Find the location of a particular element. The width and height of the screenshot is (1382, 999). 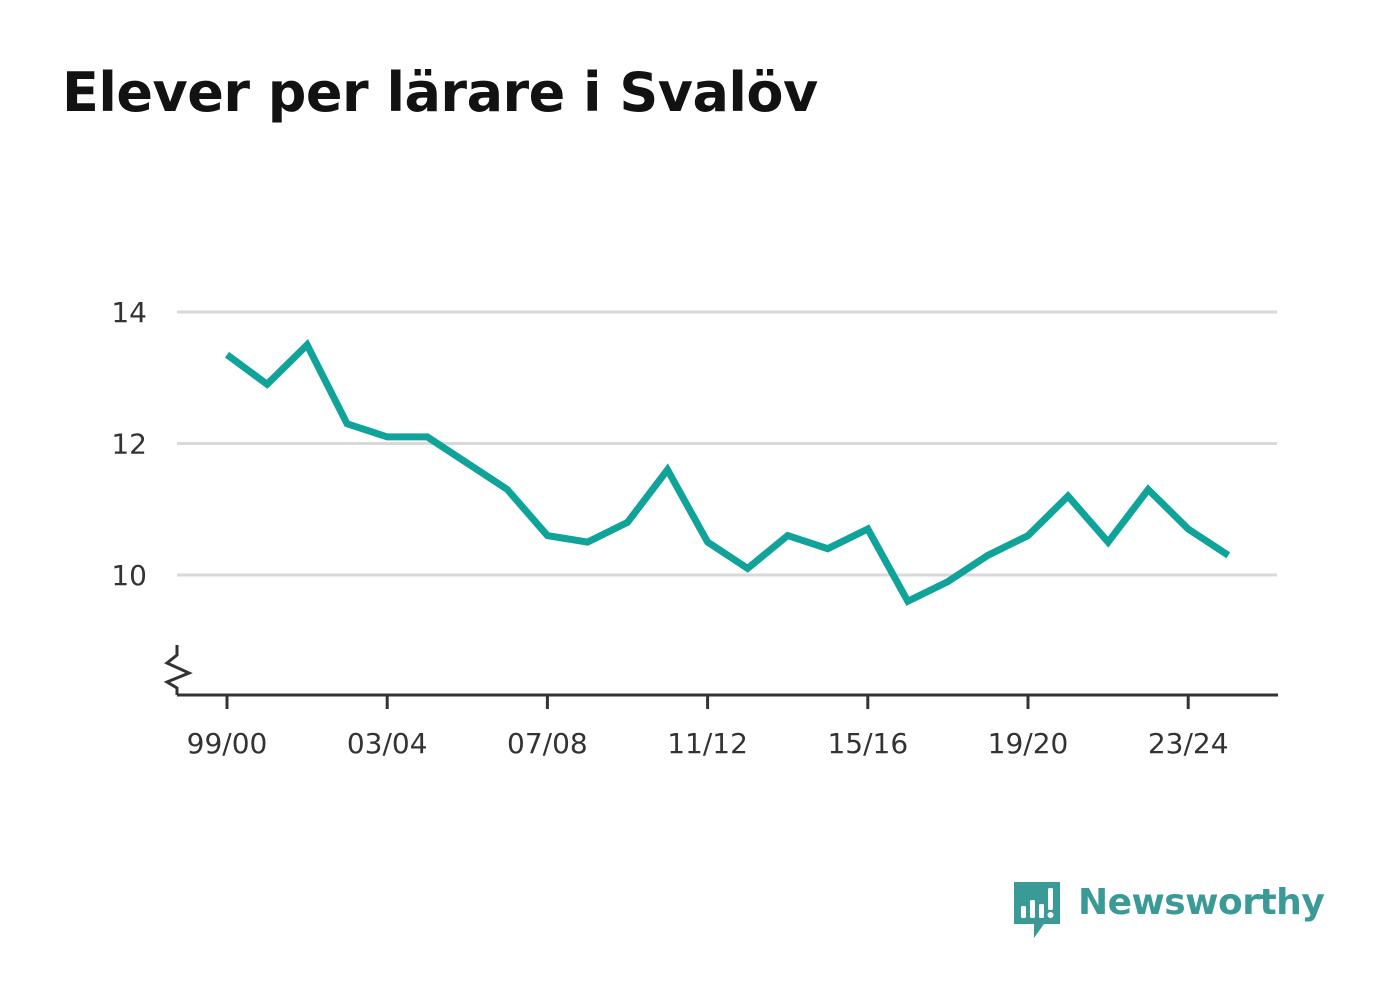

y-axis-break is located at coordinates (178, 670).